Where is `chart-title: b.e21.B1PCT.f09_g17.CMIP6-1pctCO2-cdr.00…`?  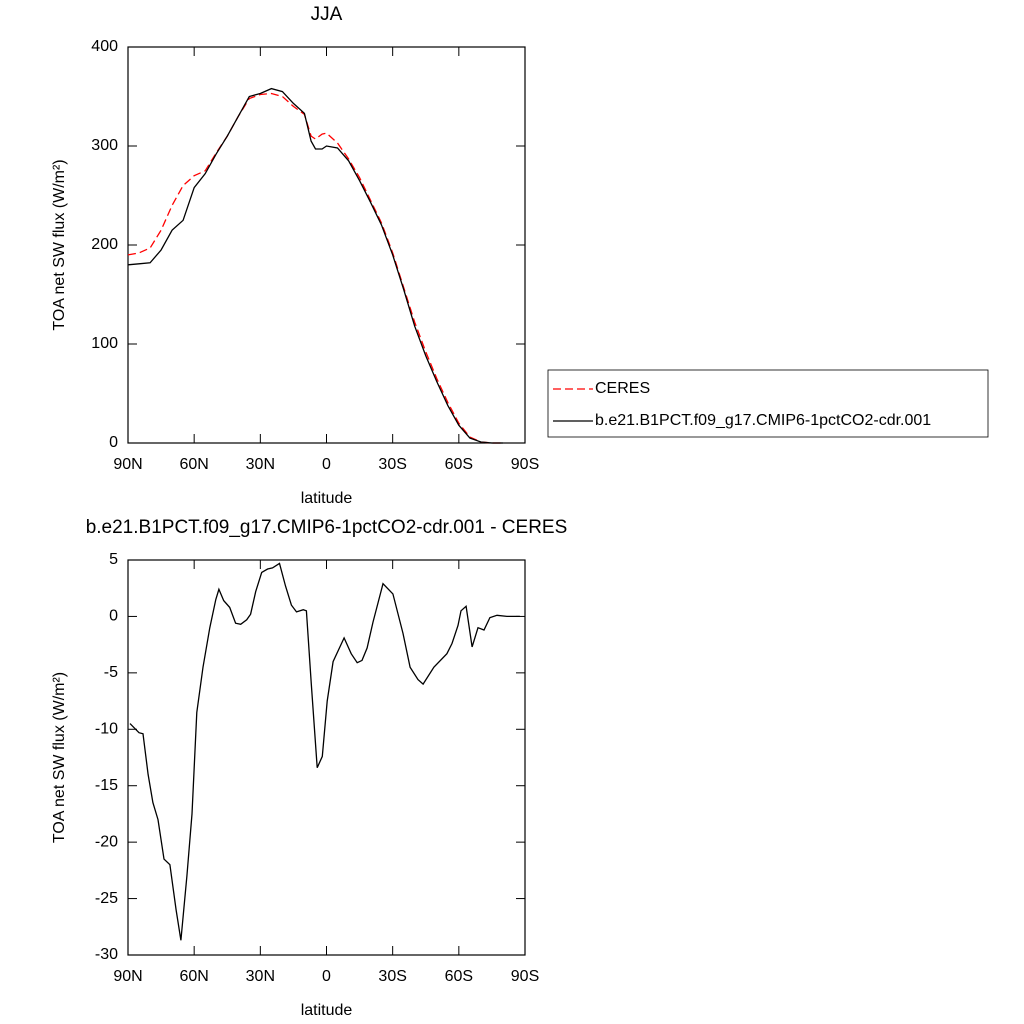
chart-title: b.e21.B1PCT.f09_g17.CMIP6-1pctCO2-cdr.00… is located at coordinates (327, 527).